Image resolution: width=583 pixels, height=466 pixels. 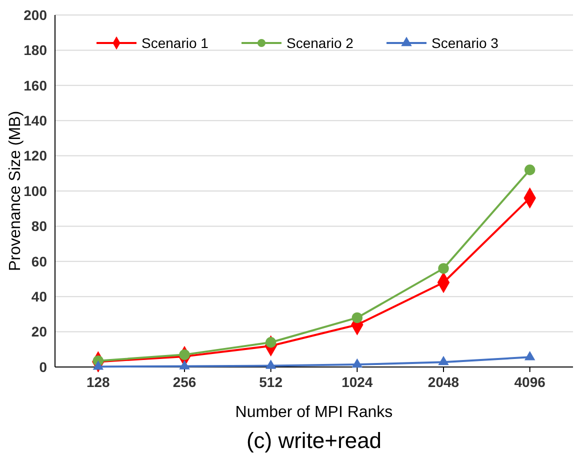 I want to click on y-tick-label: 160, so click(x=36, y=85).